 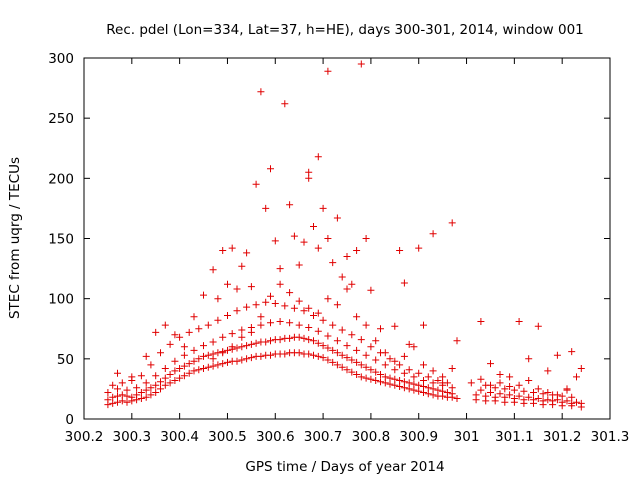 I want to click on x-tick-label-5: 300.7, so click(x=323, y=437).